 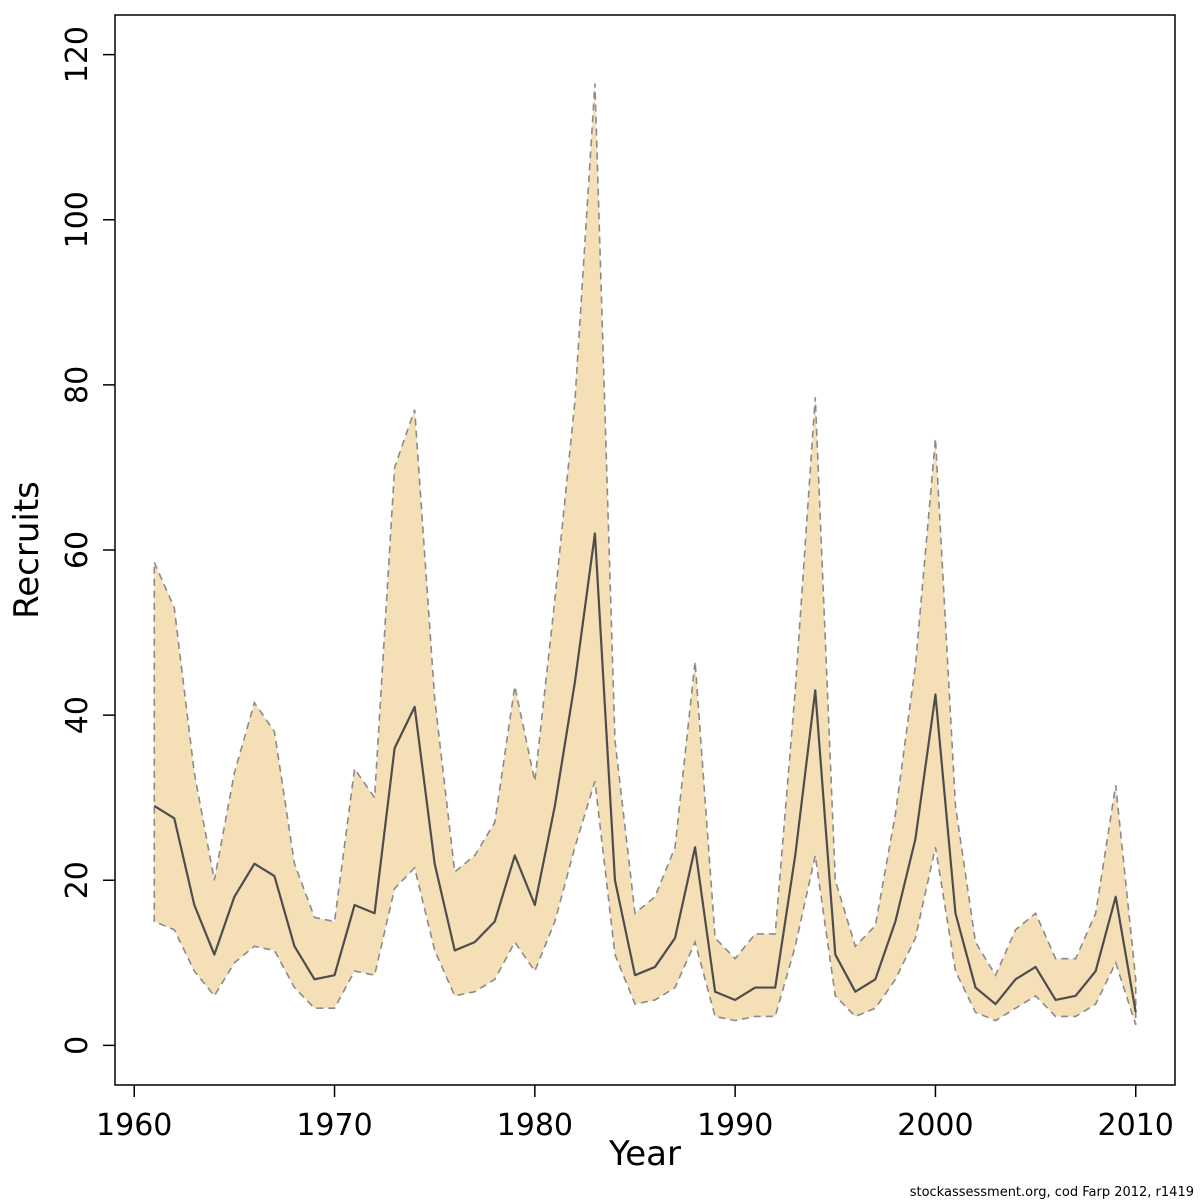 What do you see at coordinates (935, 1125) in the screenshot?
I see `x-tick-label: 2000` at bounding box center [935, 1125].